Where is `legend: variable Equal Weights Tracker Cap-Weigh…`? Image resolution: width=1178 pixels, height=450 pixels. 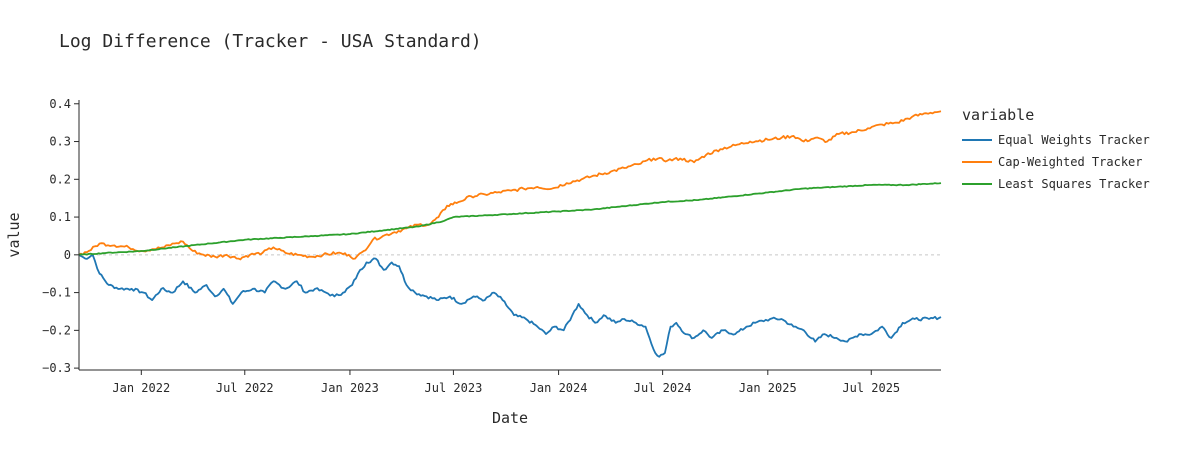
legend: variable Equal Weights Tracker Cap-Weigh… is located at coordinates (1056, 150).